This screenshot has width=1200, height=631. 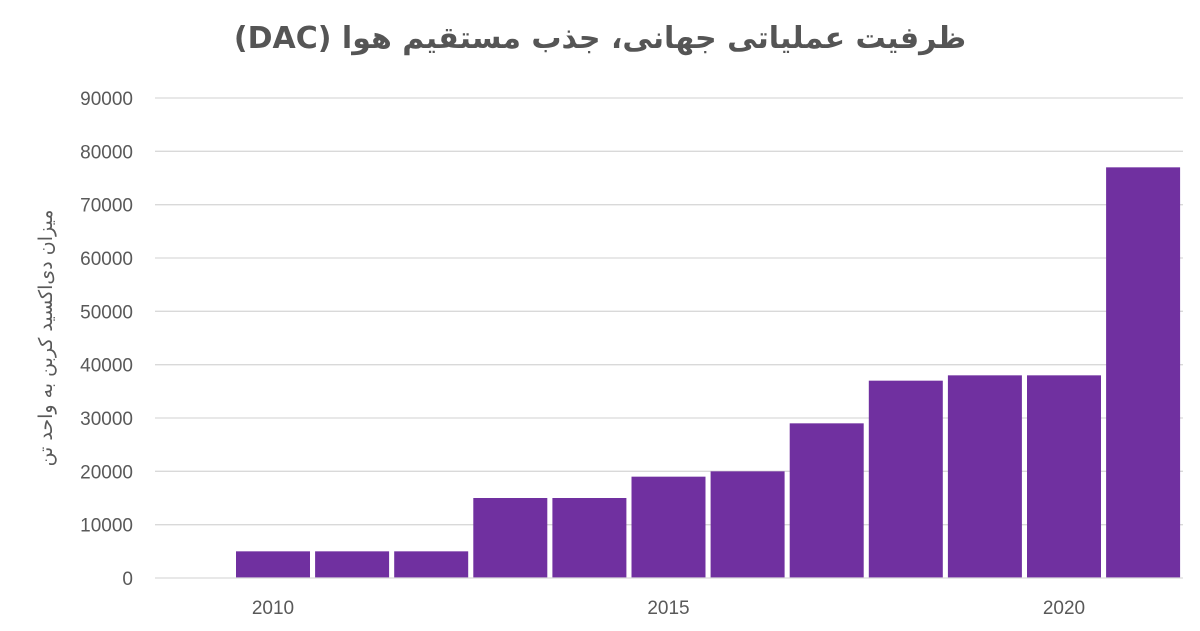 I want to click on y-tick-label: 40000, so click(x=106, y=366).